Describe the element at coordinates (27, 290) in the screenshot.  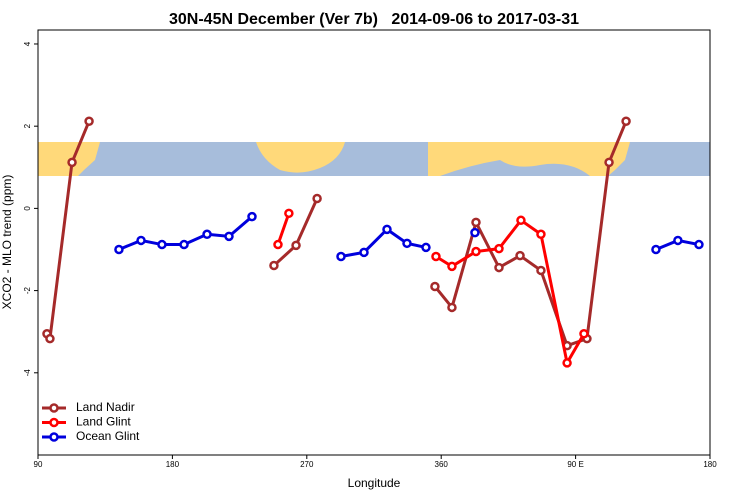
I see `y-tick-label: -2` at that location.